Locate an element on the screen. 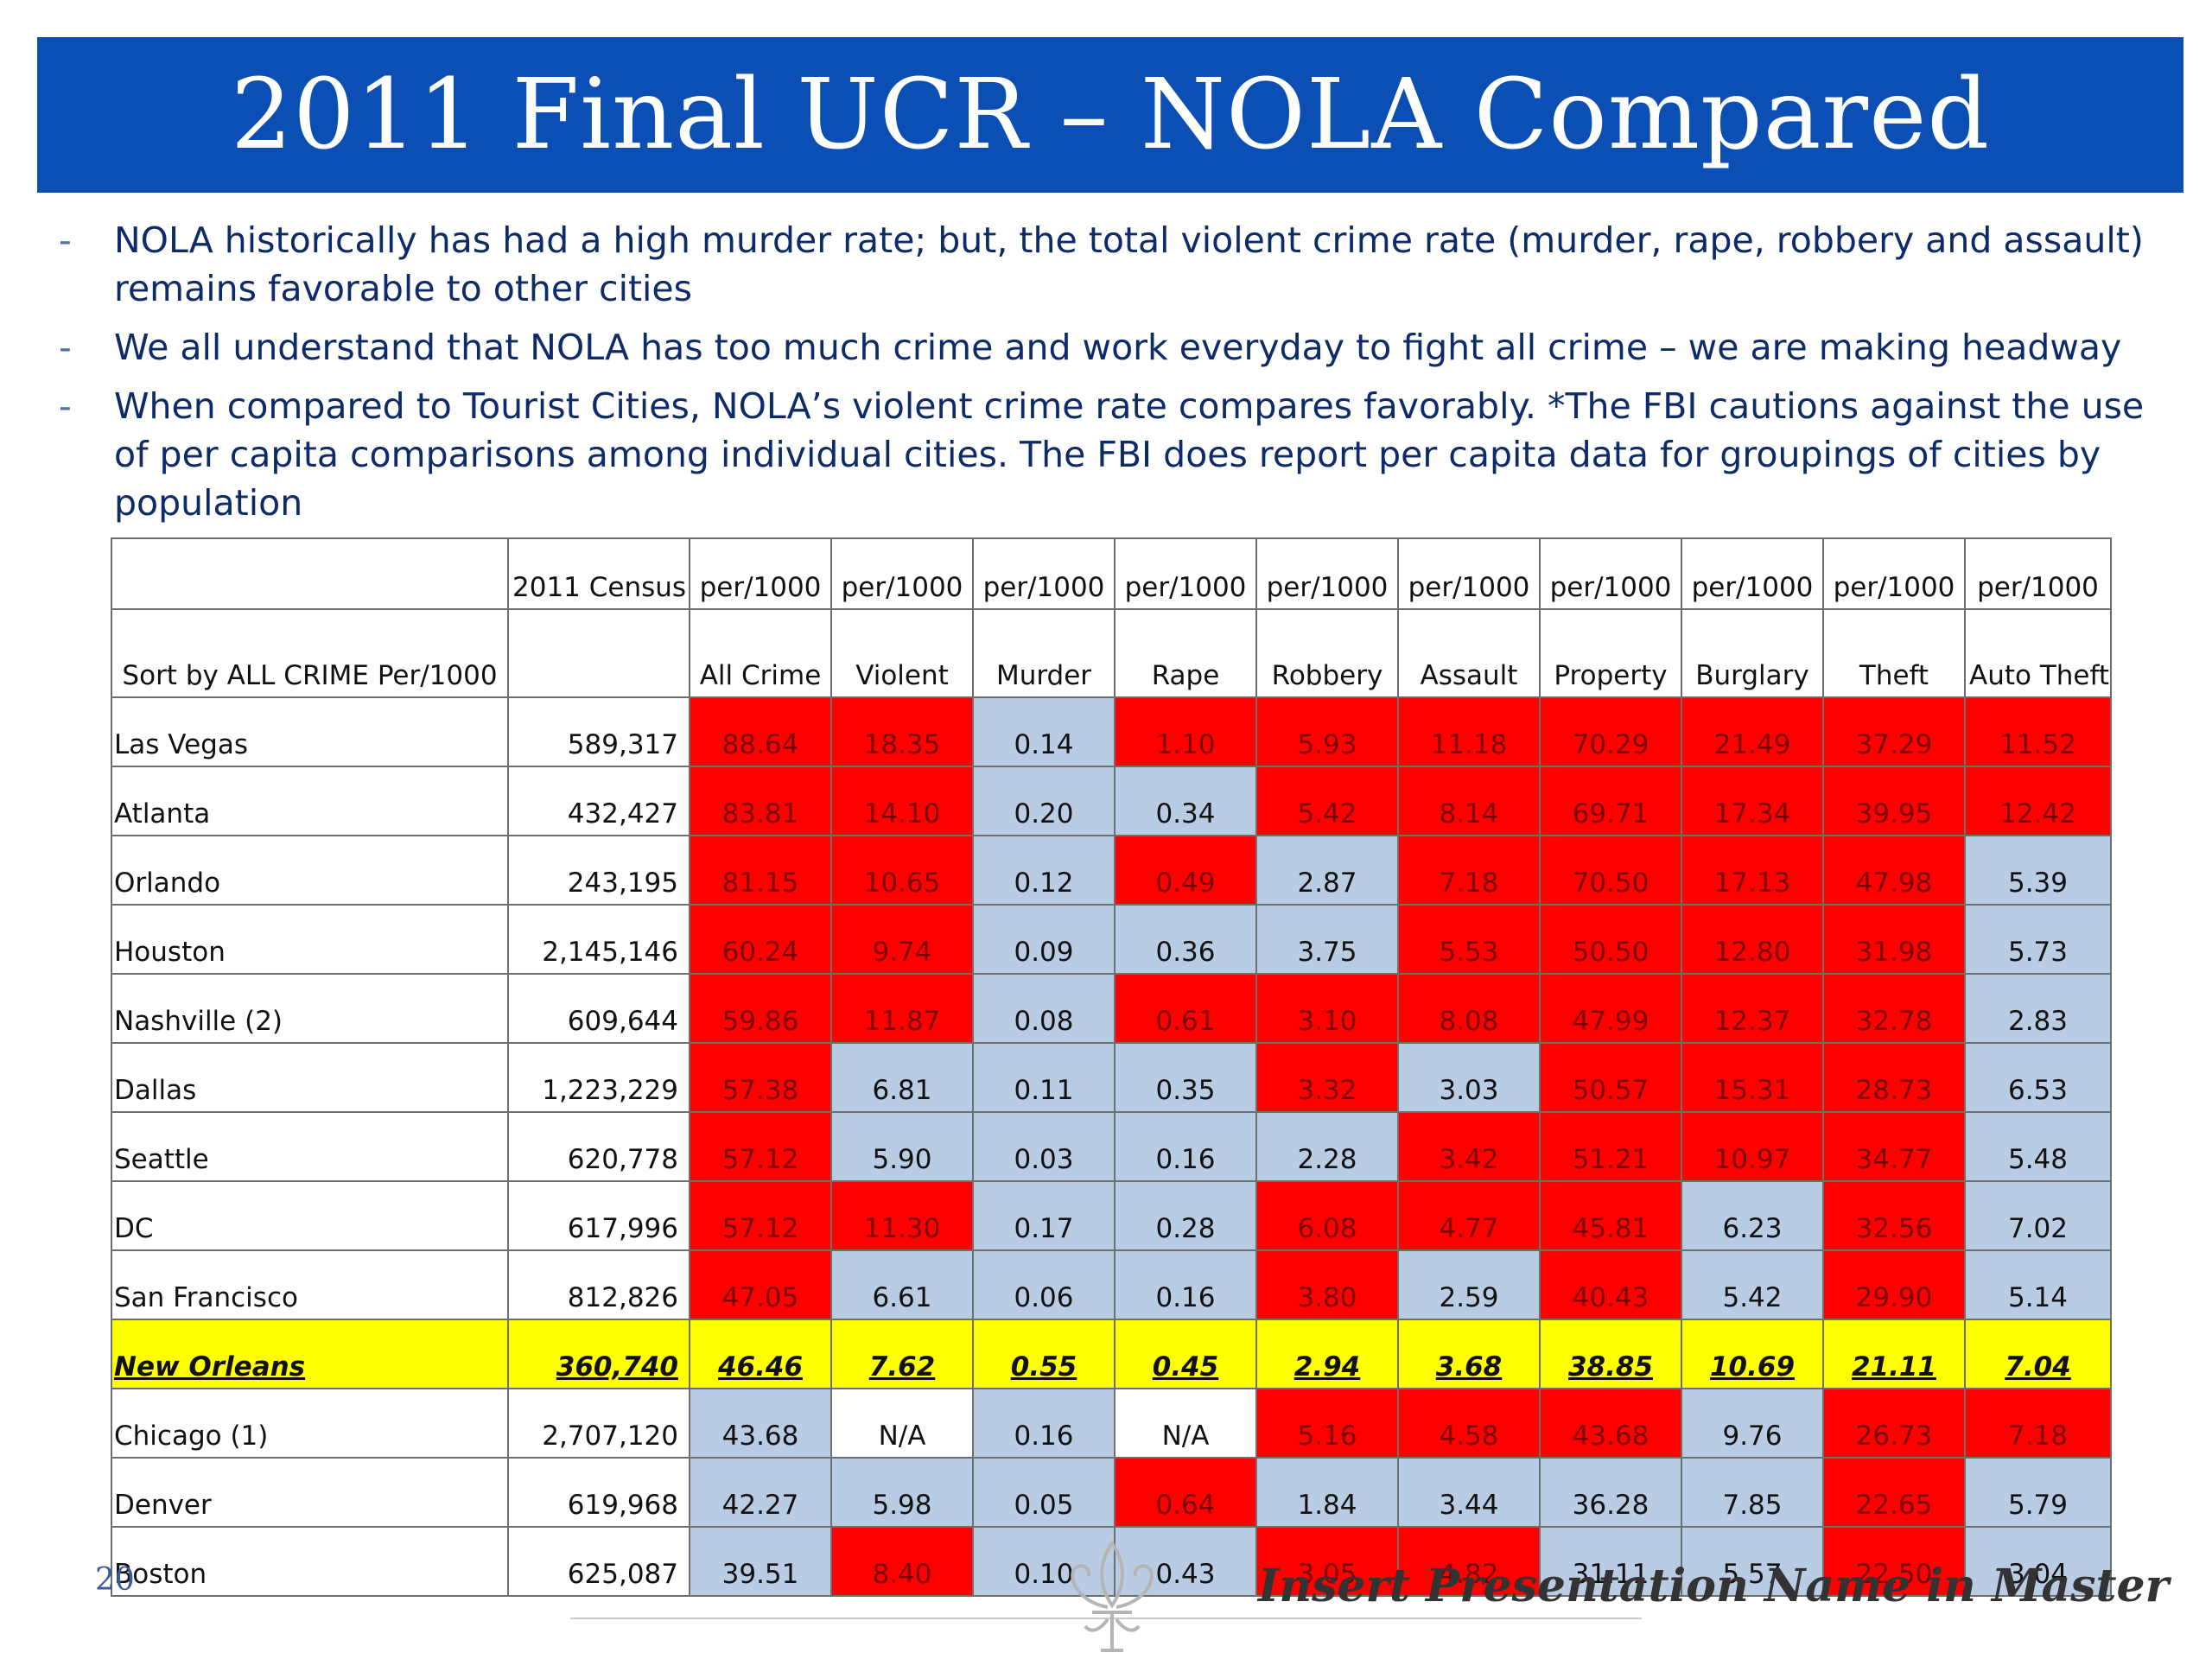 This screenshot has width=2212, height=1659. rate-cell: 0.35 is located at coordinates (1185, 1077).